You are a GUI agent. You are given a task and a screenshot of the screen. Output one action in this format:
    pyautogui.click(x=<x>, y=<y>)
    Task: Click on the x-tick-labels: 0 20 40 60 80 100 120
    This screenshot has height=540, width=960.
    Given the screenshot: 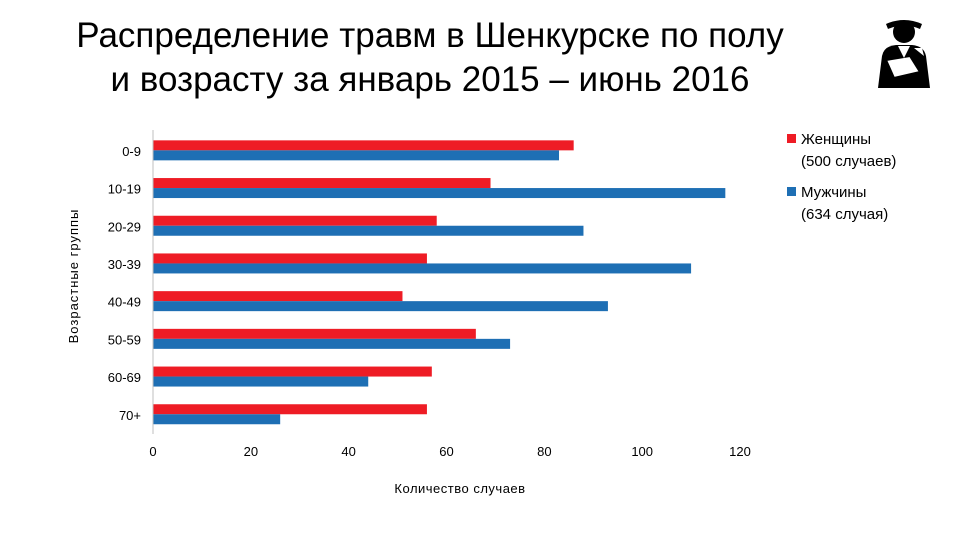 What is the action you would take?
    pyautogui.click(x=449, y=451)
    